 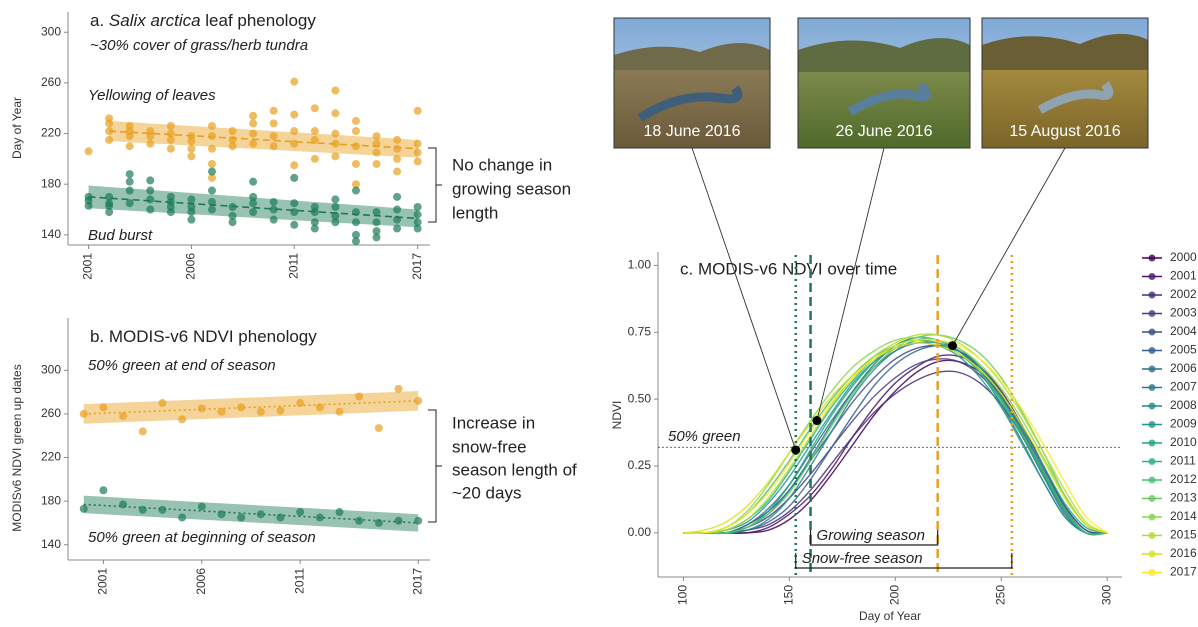 I want to click on confidence-band, so click(x=251, y=407).